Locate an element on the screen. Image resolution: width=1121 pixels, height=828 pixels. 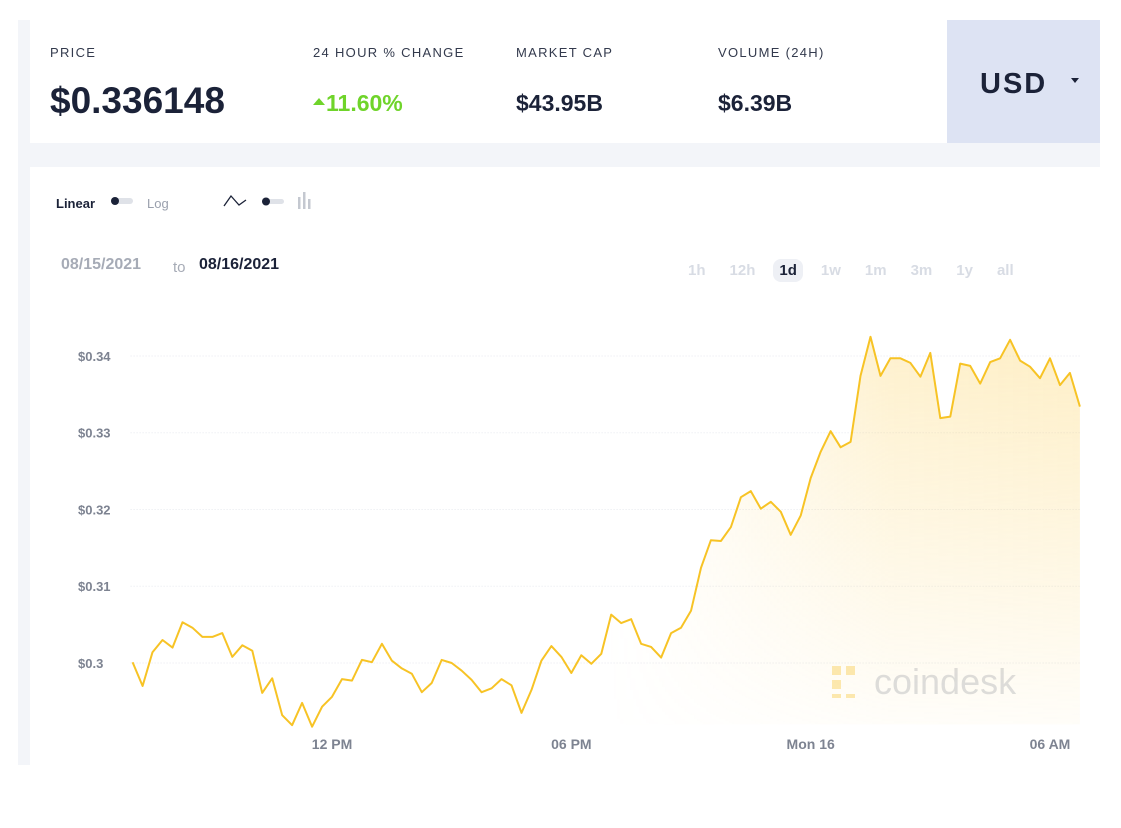
range-button: 12h is located at coordinates (742, 270).